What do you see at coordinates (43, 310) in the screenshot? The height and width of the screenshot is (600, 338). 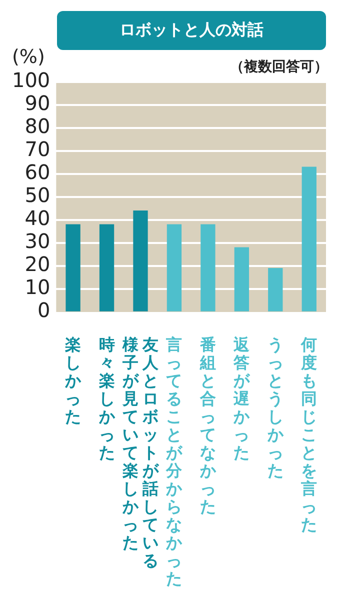 I see `y-tick-label: 0` at bounding box center [43, 310].